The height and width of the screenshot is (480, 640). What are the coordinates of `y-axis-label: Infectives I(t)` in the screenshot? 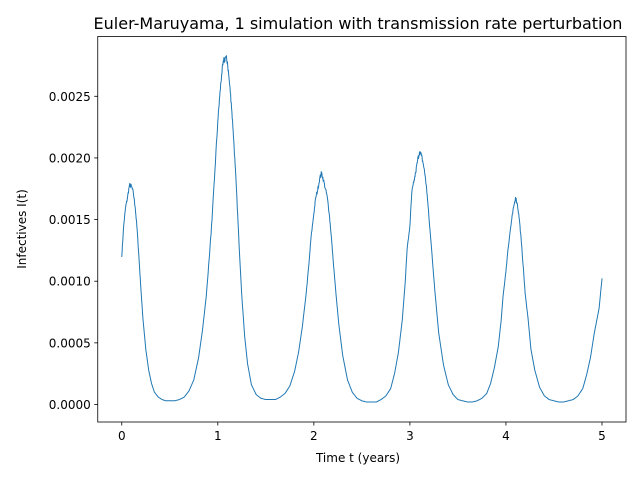 It's located at (22, 229).